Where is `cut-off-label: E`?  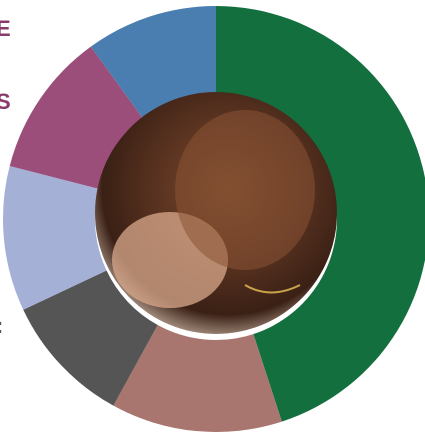 cut-off-label: E is located at coordinates (5, 28).